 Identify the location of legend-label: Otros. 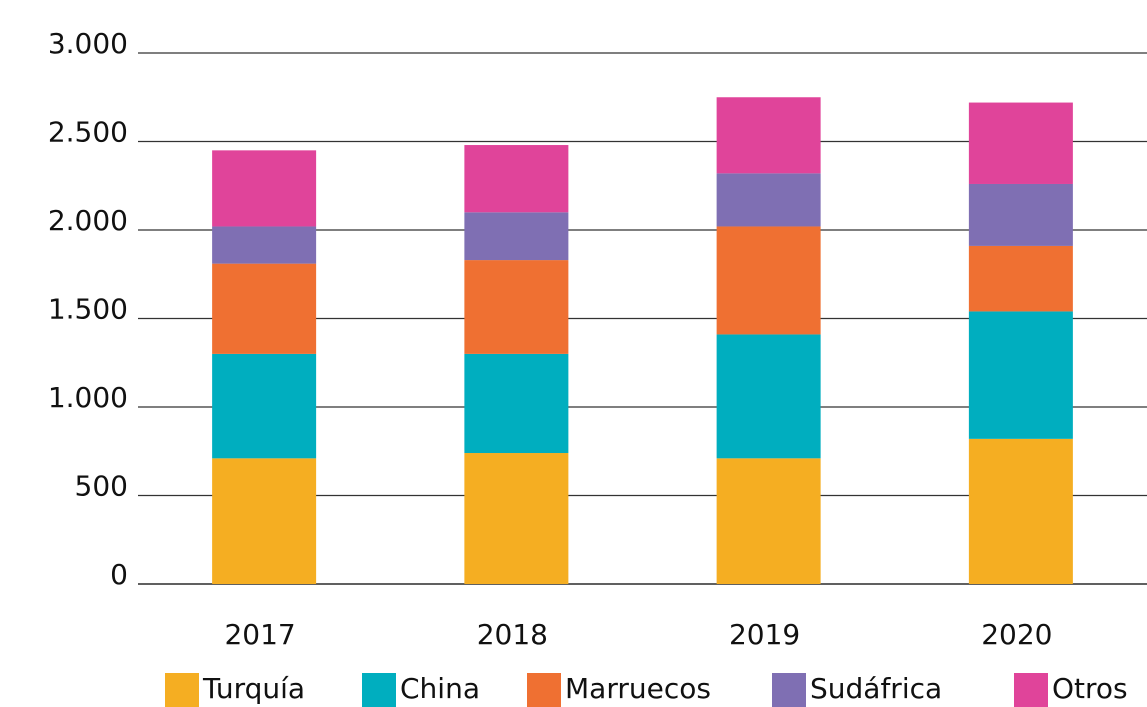
(1090, 688).